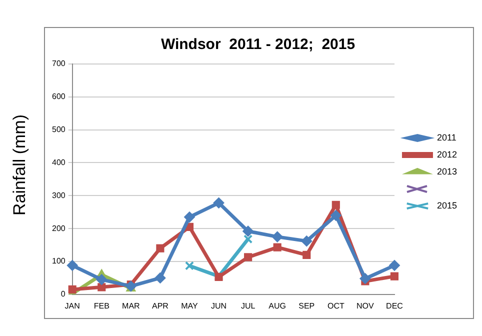  Describe the element at coordinates (160, 305) in the screenshot. I see `x-tick-label: APR` at that location.